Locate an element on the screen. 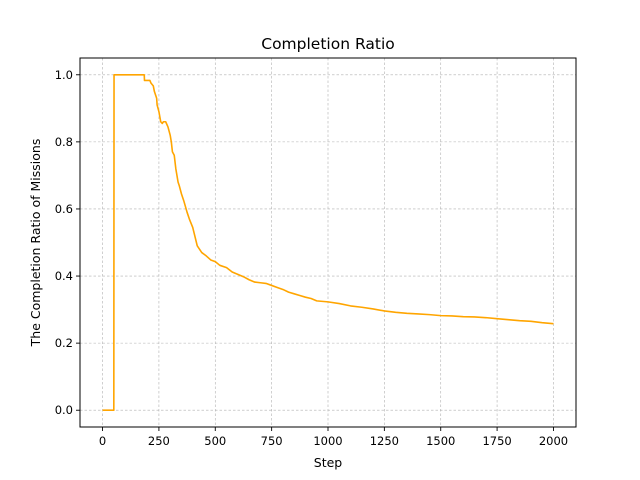  x-tick-label: 1500 is located at coordinates (440, 441).